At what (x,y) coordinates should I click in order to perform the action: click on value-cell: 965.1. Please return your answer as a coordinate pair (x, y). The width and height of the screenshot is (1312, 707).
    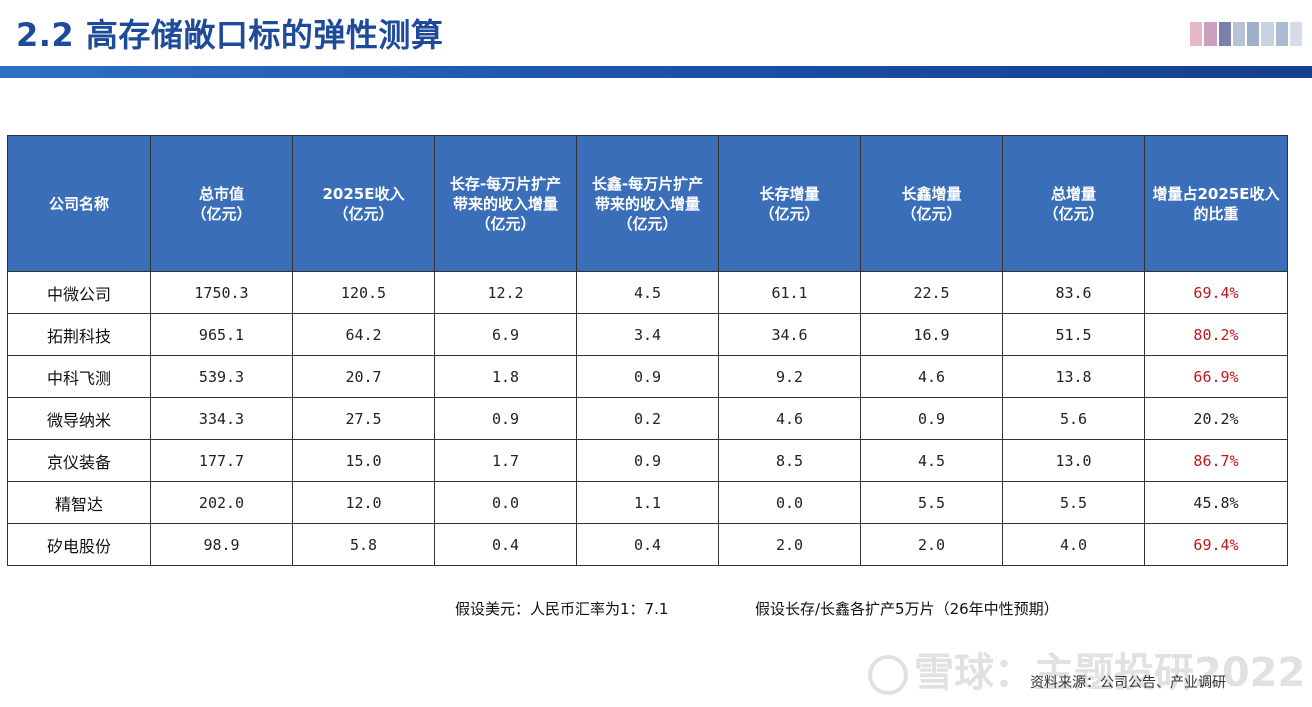
    Looking at the image, I should click on (221, 334).